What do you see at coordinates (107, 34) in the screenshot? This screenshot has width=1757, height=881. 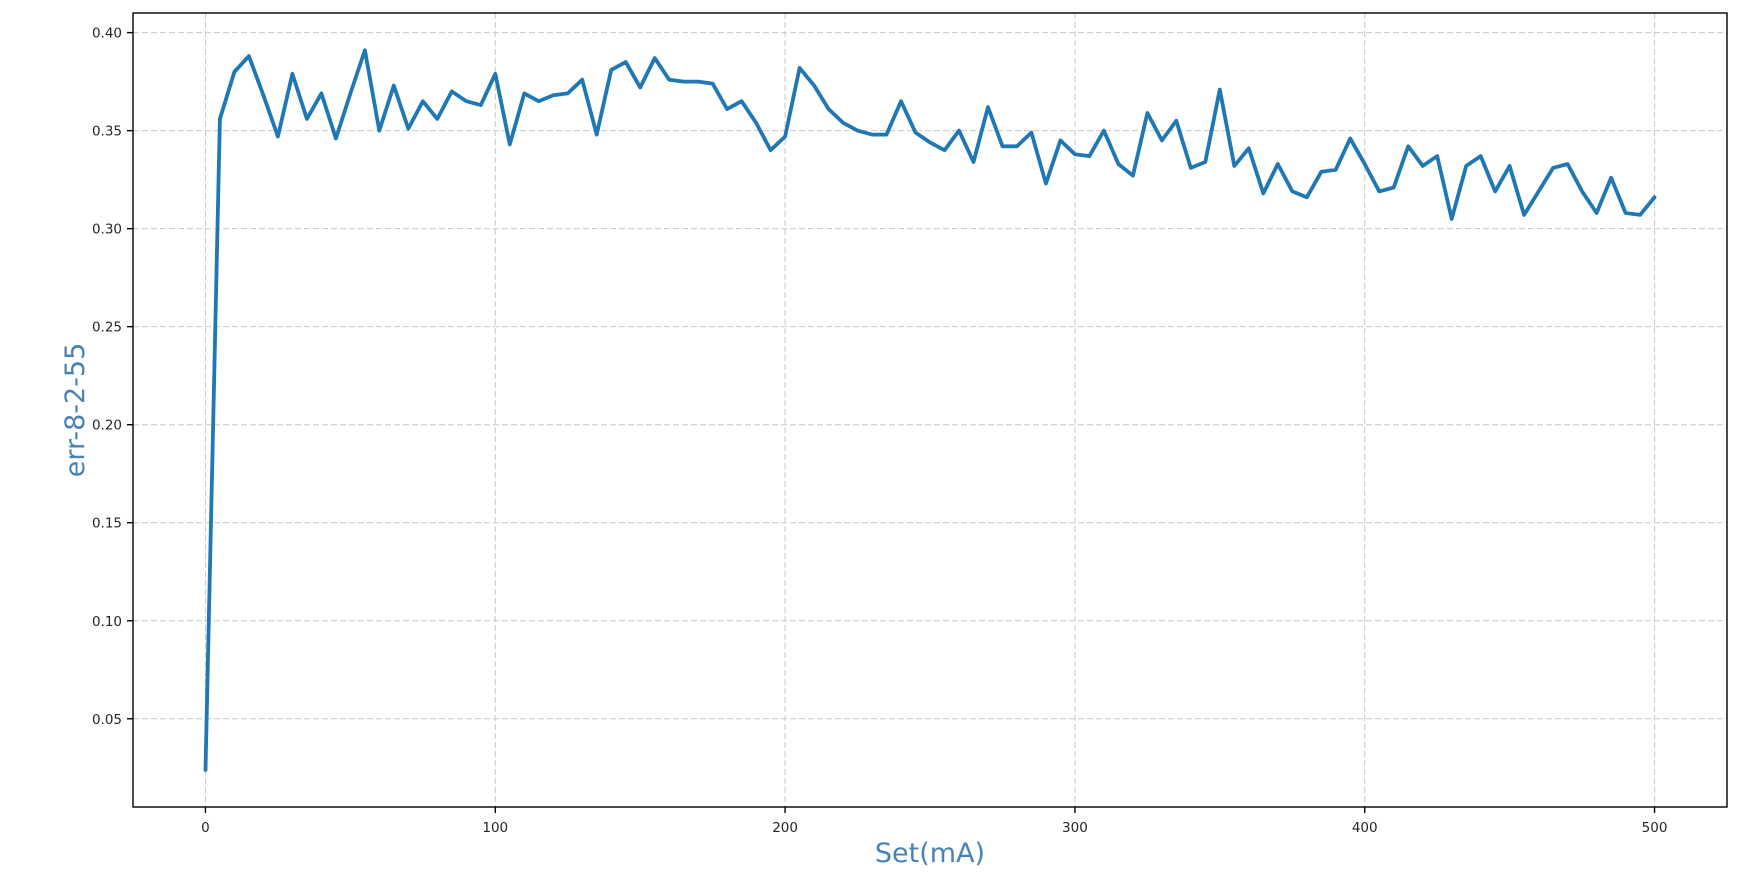 I see `y-tick-label: 0.40` at bounding box center [107, 34].